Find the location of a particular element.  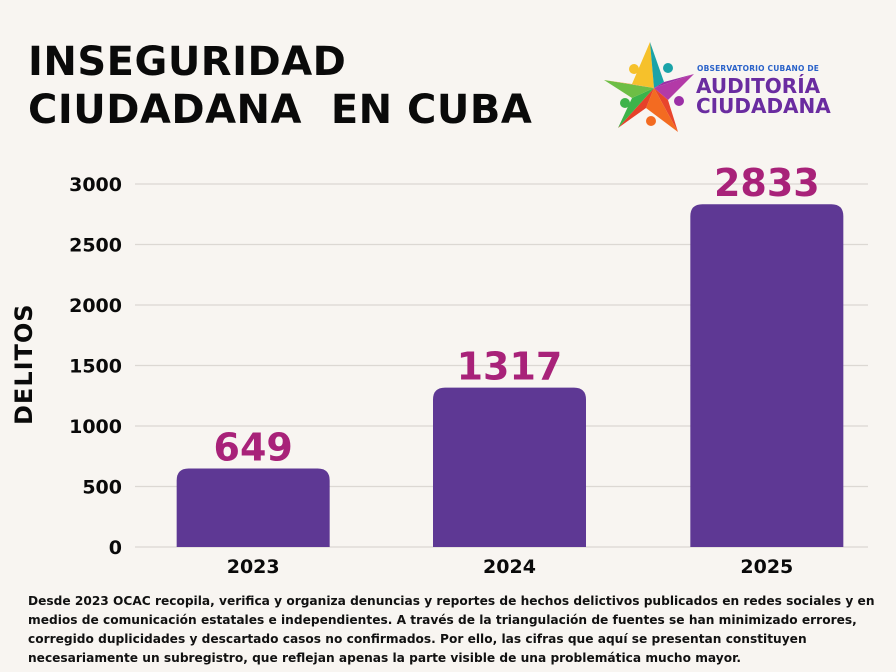

bar-2024 is located at coordinates (509, 467).